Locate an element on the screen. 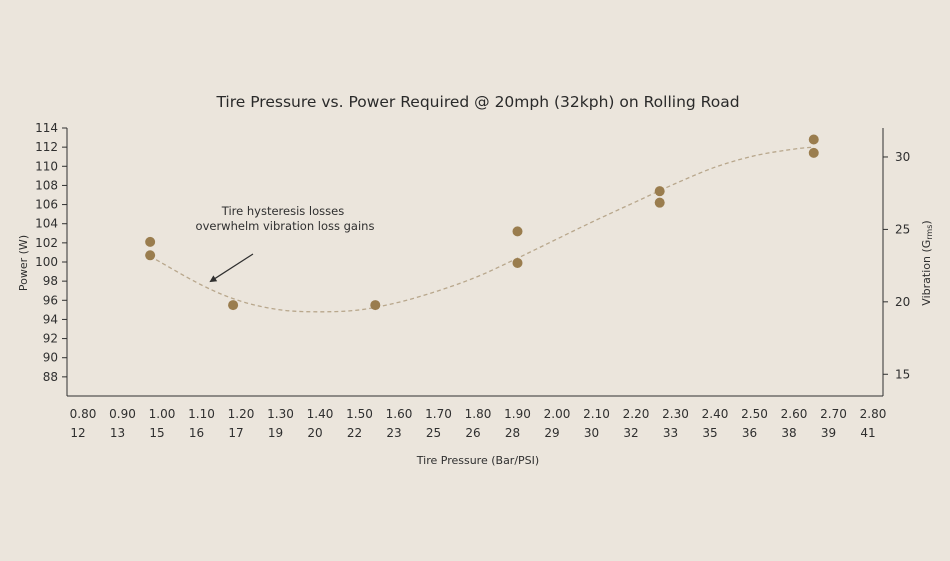 This screenshot has width=950, height=561. x-tick-label-bar: 1.50 is located at coordinates (359, 414).